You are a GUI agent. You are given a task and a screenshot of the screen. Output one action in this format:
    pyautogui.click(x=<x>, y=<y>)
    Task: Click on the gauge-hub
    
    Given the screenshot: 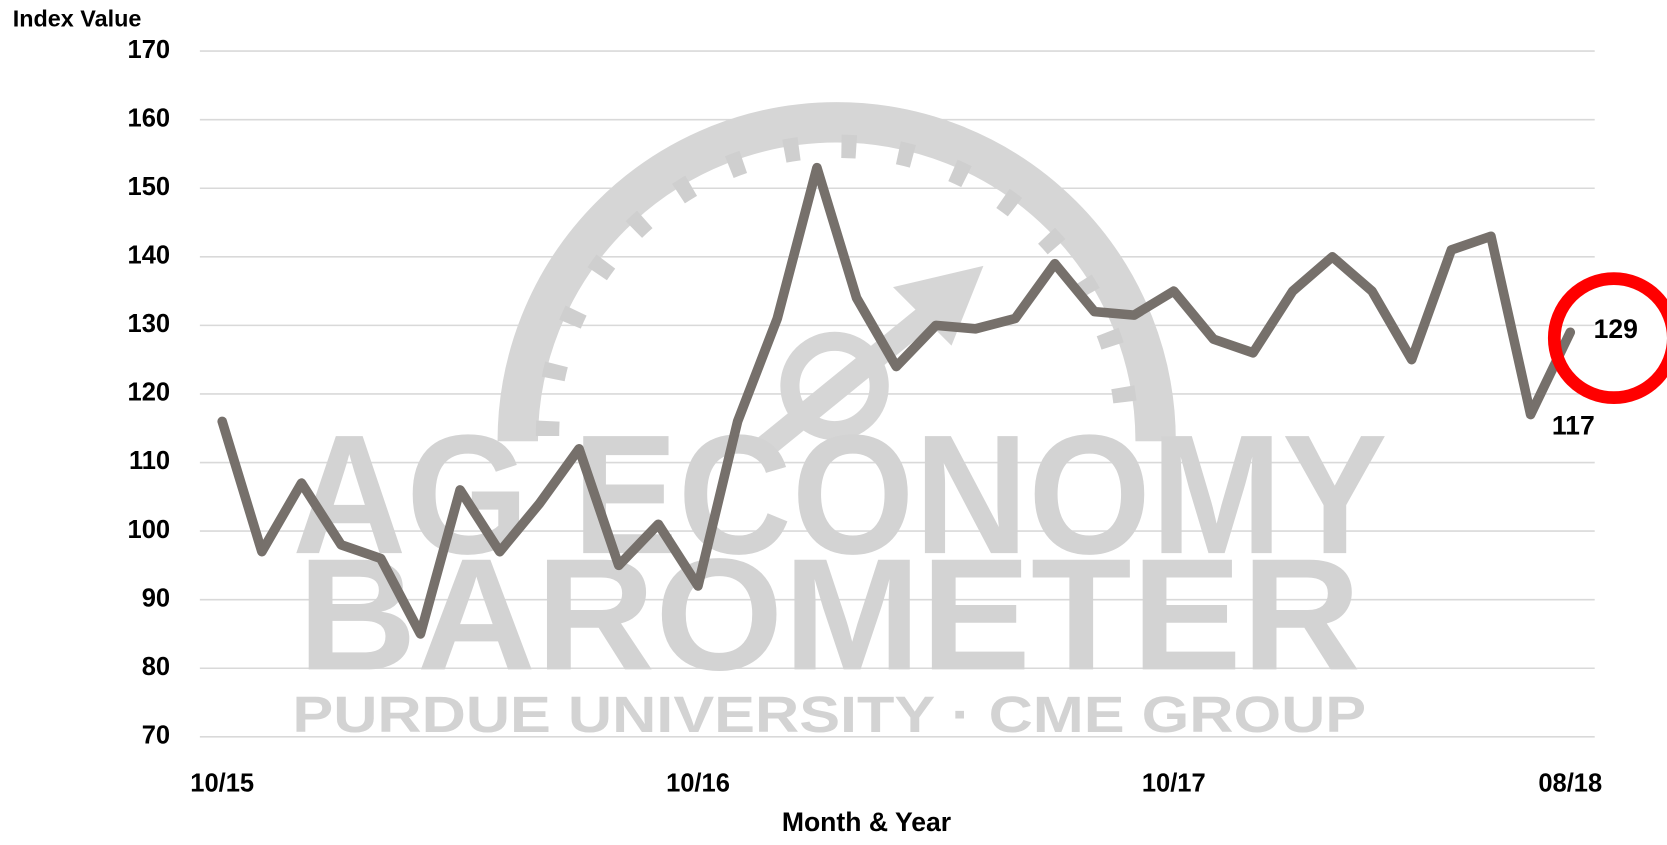 What is the action you would take?
    pyautogui.click(x=834, y=386)
    